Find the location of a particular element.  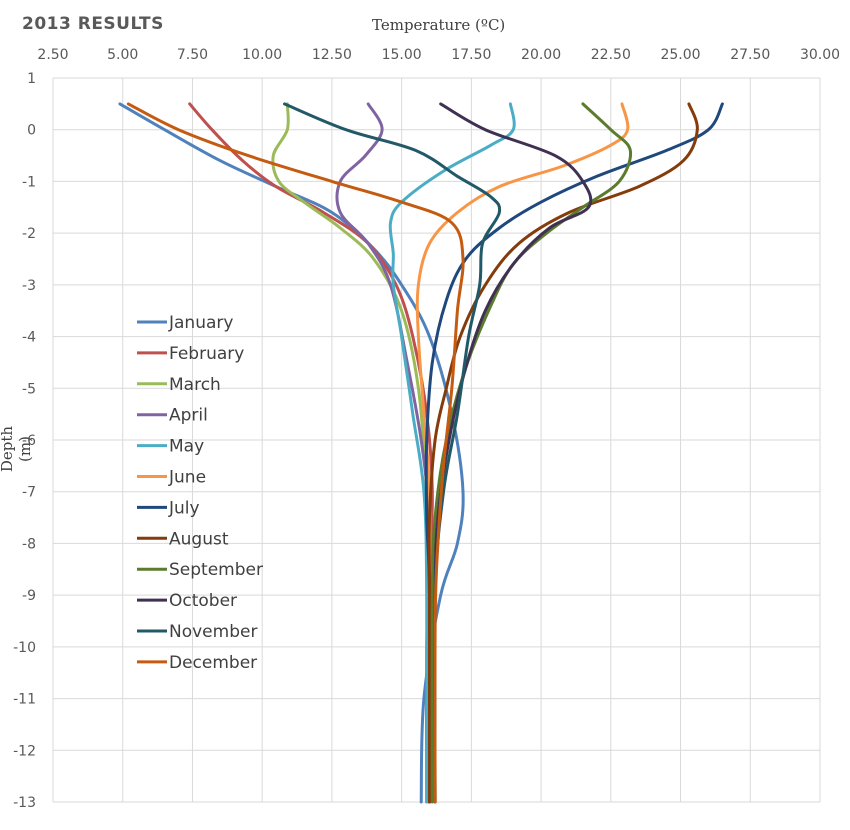

x-tick-label: 15.00 is located at coordinates (402, 55).